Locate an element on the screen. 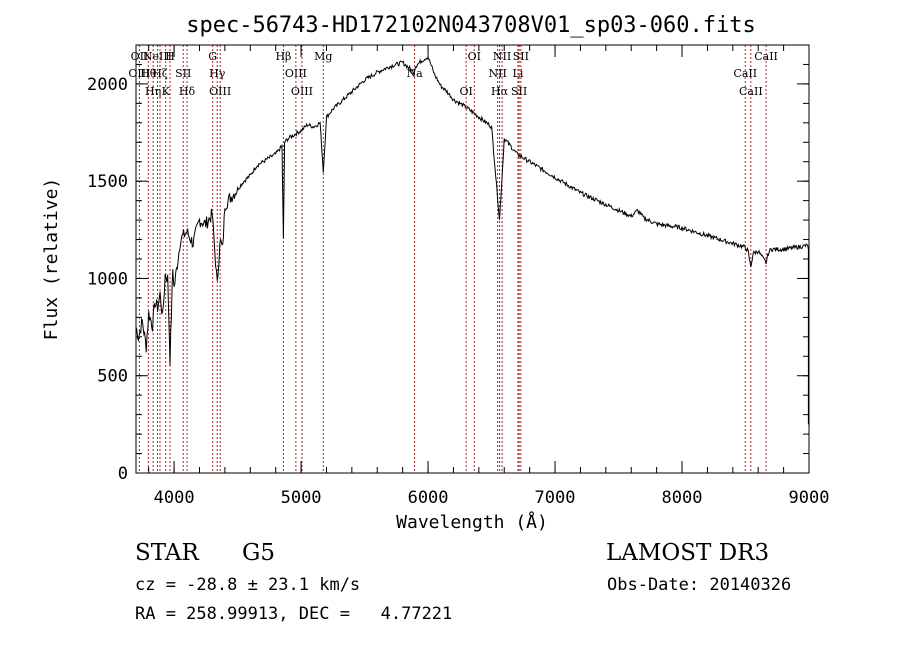 The image size is (900, 649). line-label: Hβ is located at coordinates (283, 56).